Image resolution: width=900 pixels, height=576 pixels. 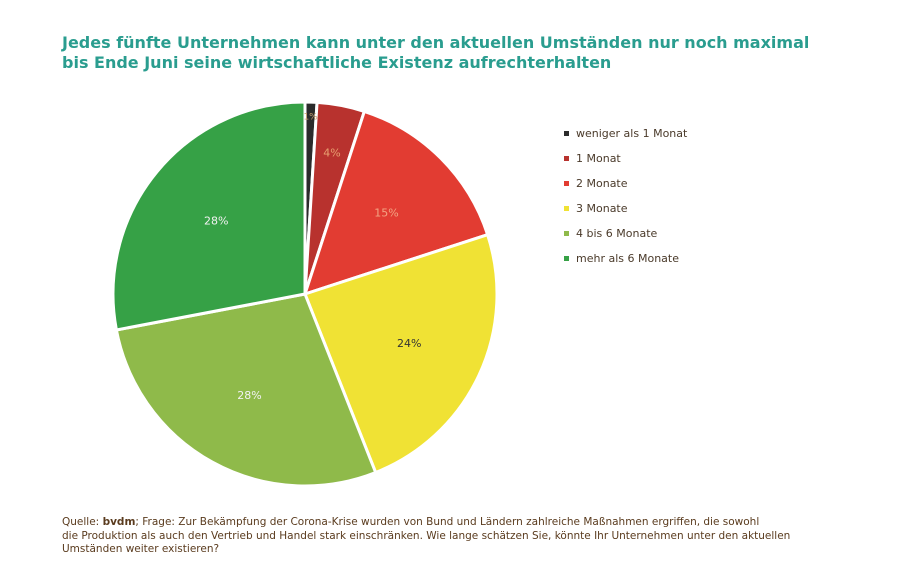 I want to click on pie-labels: 1% 4% 15% 24% 28% 28%, so click(x=312, y=257).